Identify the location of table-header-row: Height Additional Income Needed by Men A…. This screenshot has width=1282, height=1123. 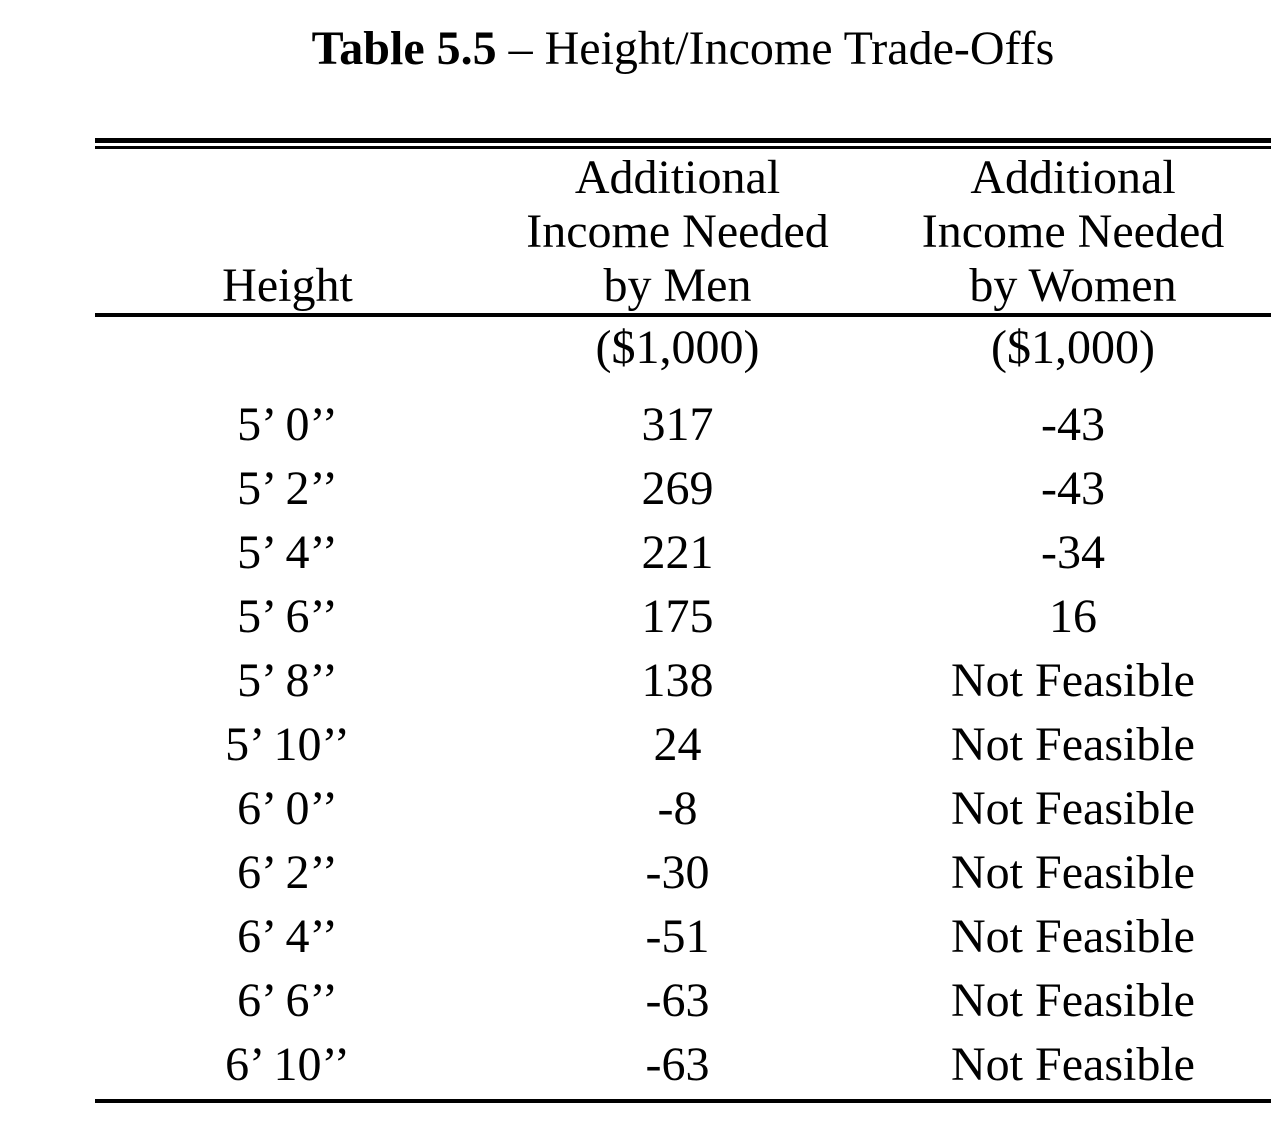
(683, 231).